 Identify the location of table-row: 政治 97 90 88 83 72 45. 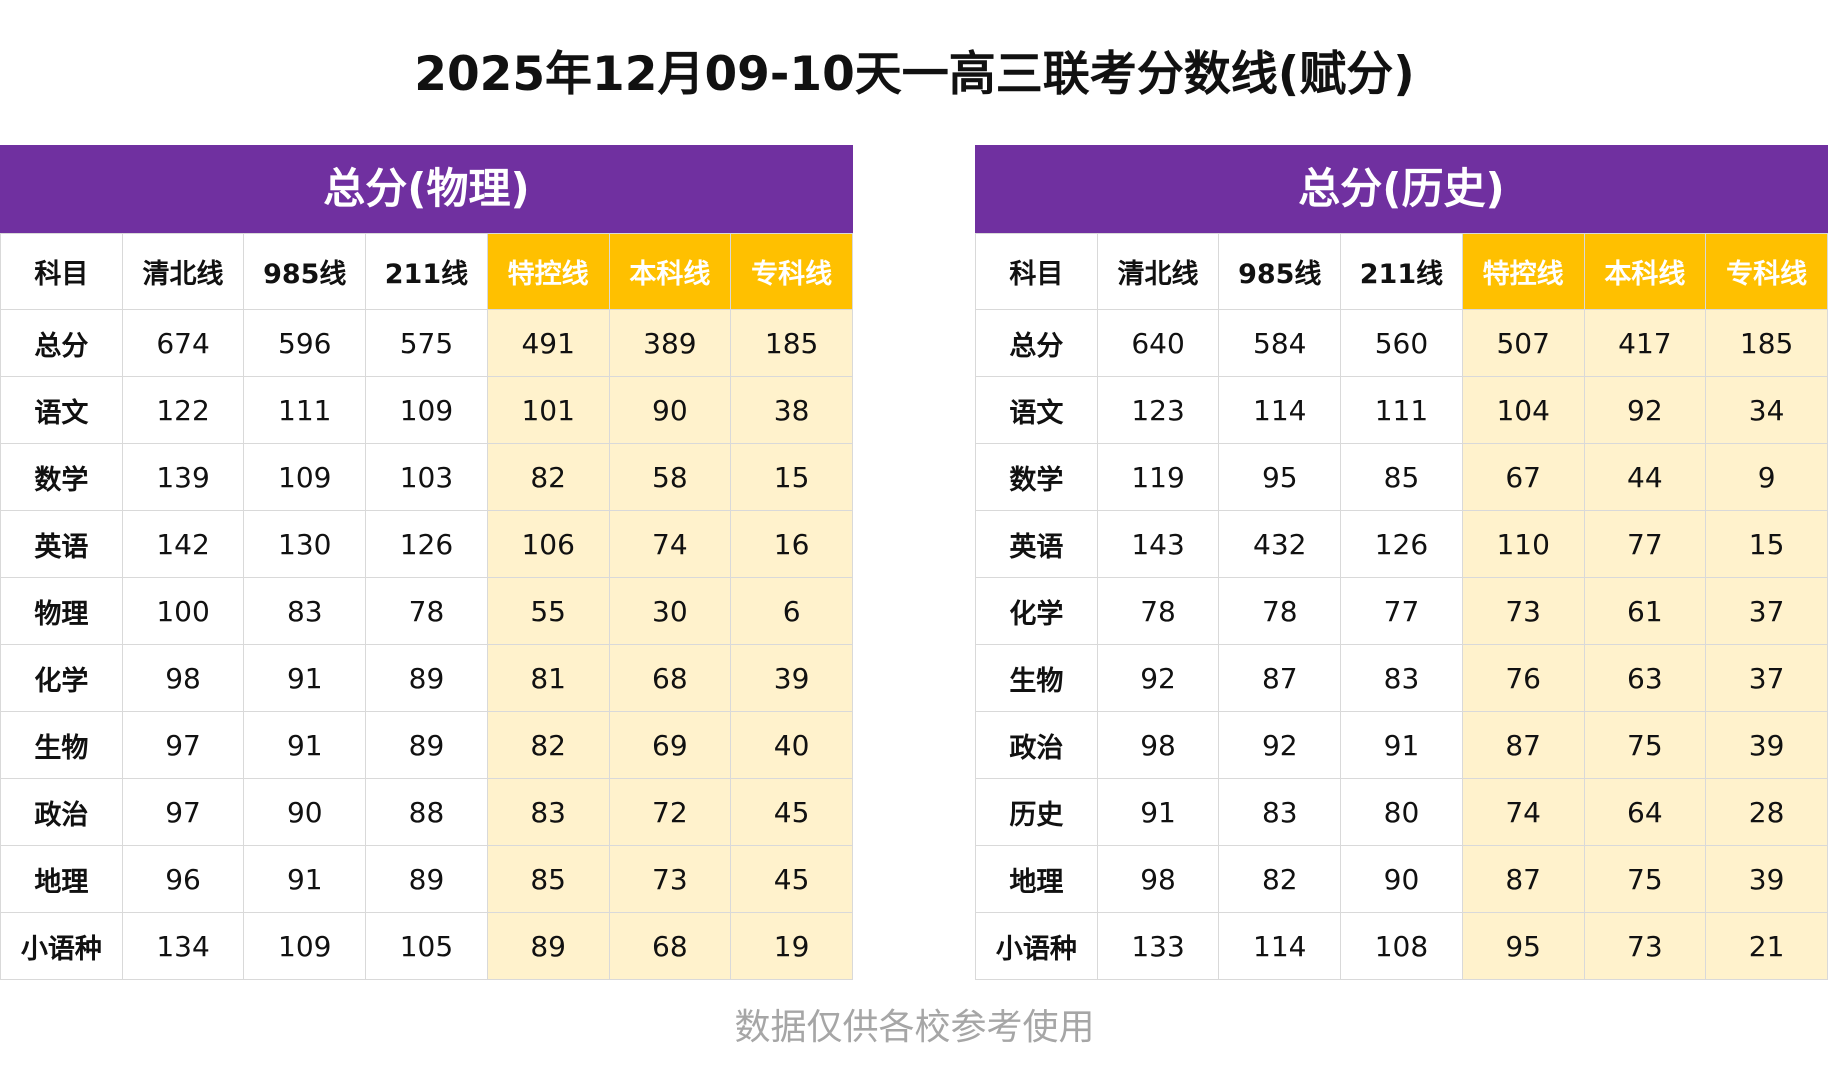
(426, 812).